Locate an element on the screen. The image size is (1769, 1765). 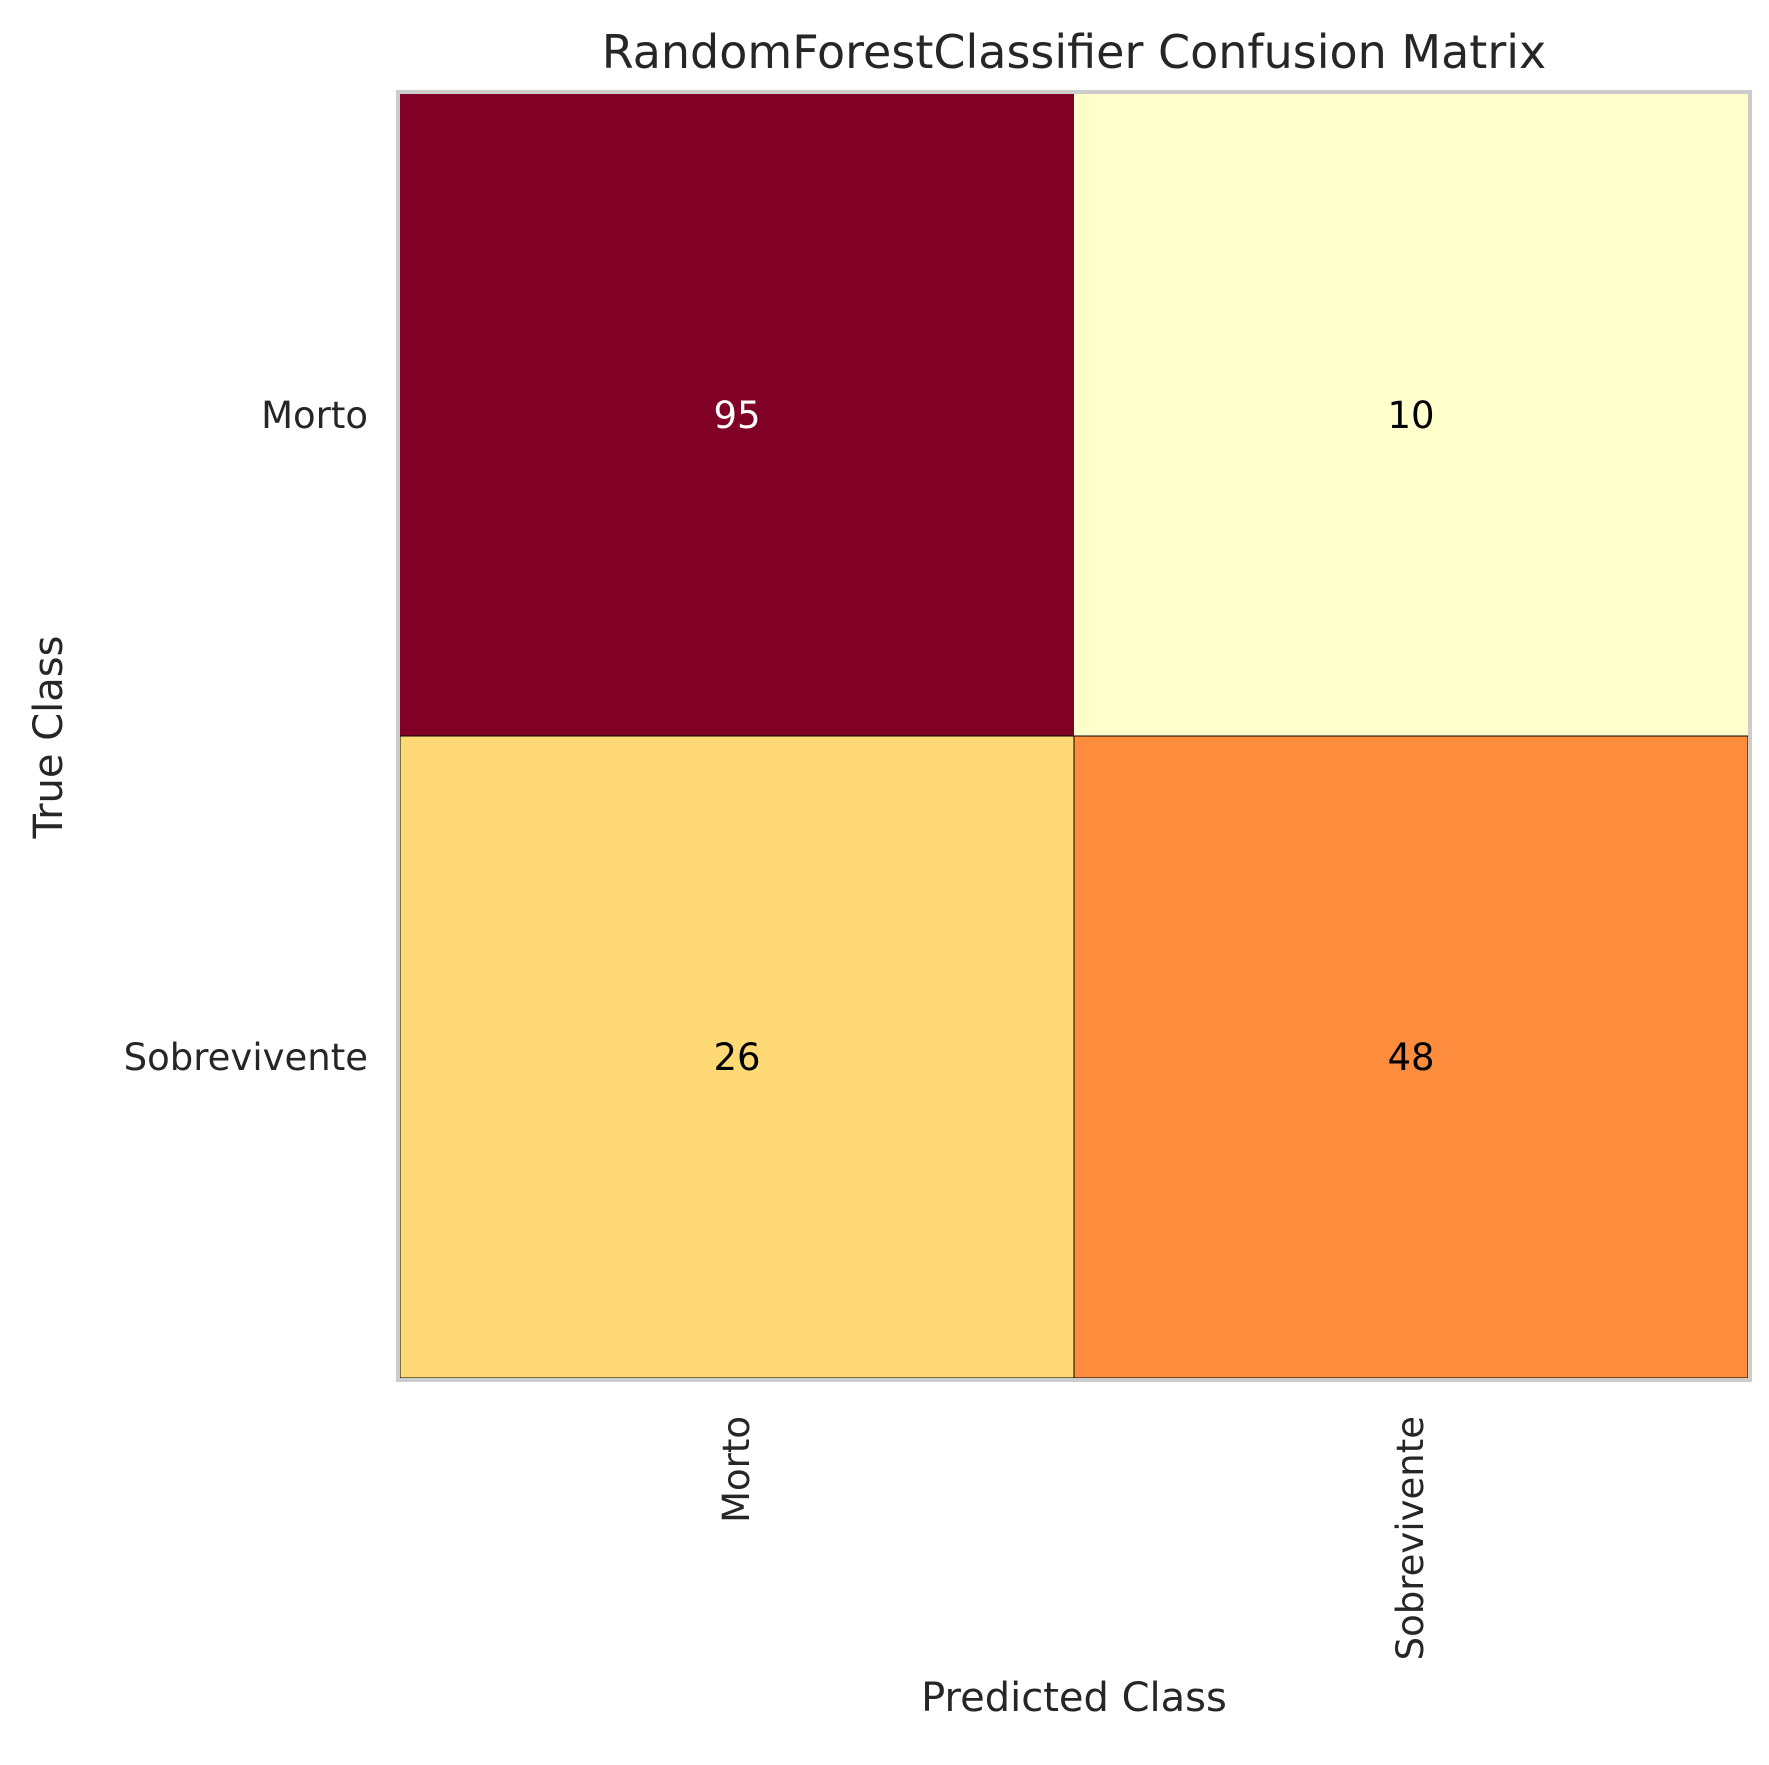
chart-title: RandomForestClassifier Confusion Matrix is located at coordinates (1074, 52).